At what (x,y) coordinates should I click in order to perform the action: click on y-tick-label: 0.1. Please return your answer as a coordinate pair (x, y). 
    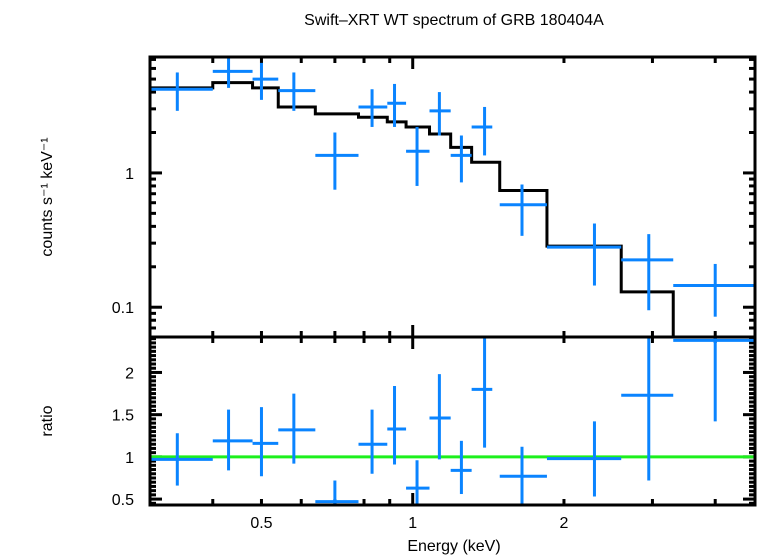
    Looking at the image, I should click on (123, 308).